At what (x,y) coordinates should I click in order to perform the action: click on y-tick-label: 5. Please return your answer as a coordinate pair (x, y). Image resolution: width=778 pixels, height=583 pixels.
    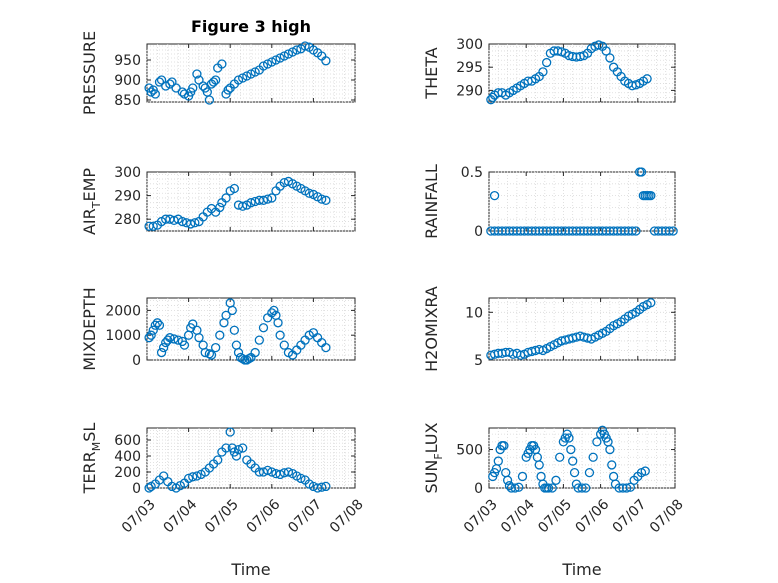
    Looking at the image, I should click on (478, 361).